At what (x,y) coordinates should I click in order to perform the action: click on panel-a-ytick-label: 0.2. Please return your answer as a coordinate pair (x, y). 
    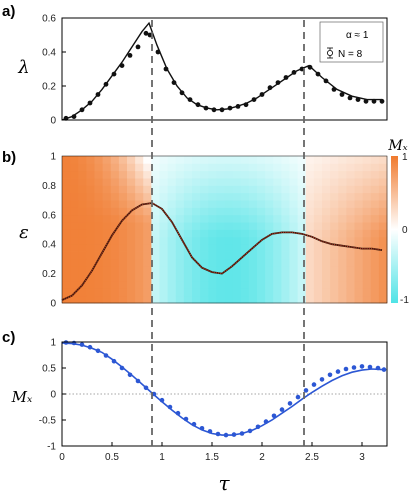
    Looking at the image, I should click on (49, 87).